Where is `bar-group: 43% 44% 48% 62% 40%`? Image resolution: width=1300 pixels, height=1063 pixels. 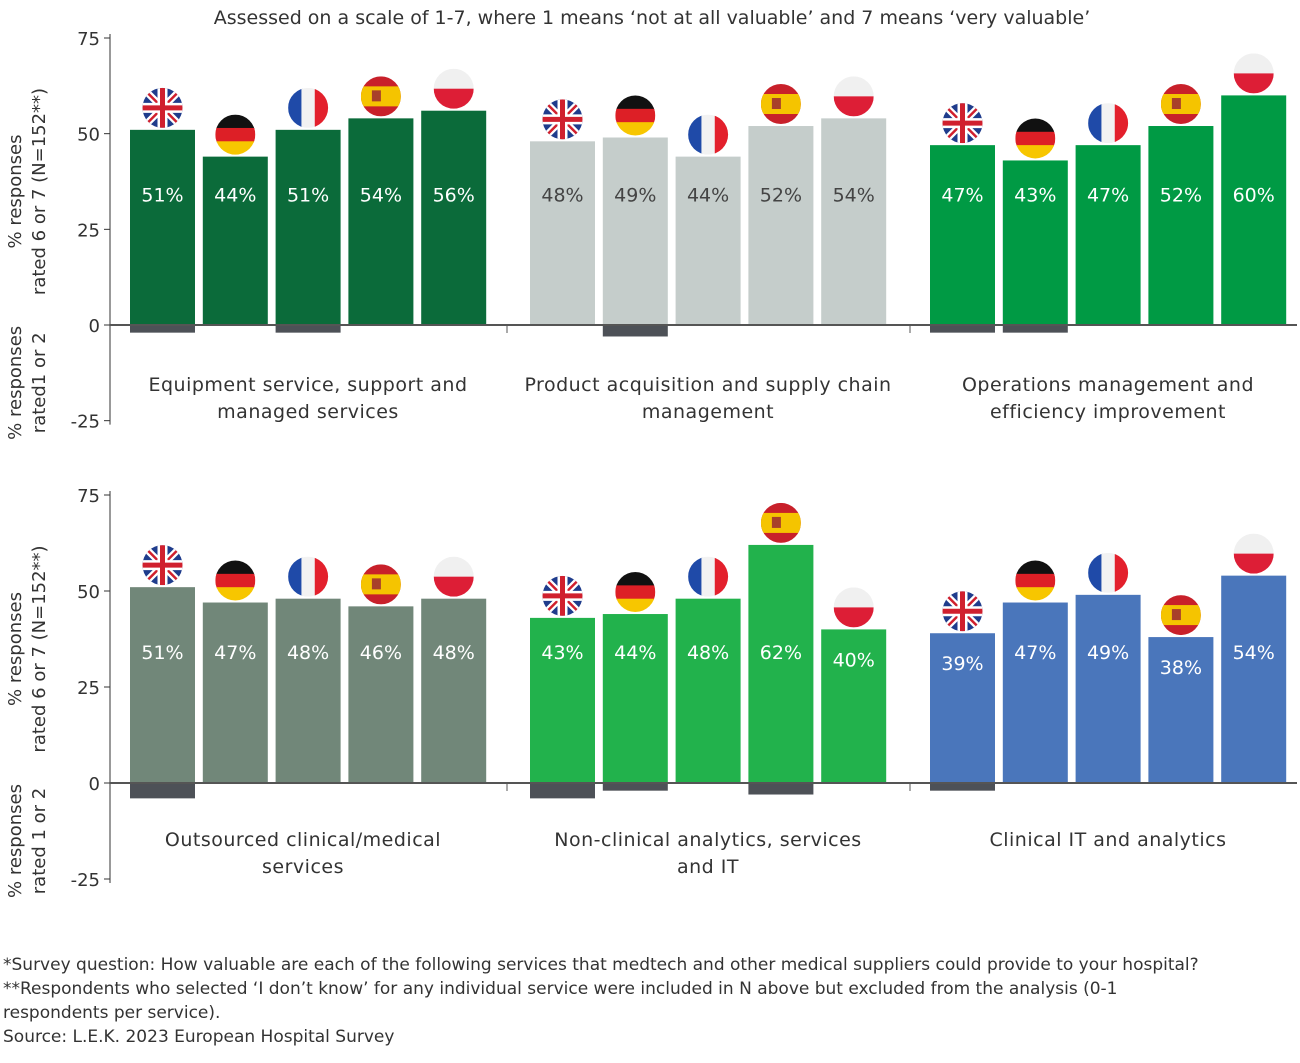
bar-group: 43% 44% 48% 62% 40% is located at coordinates (708, 671).